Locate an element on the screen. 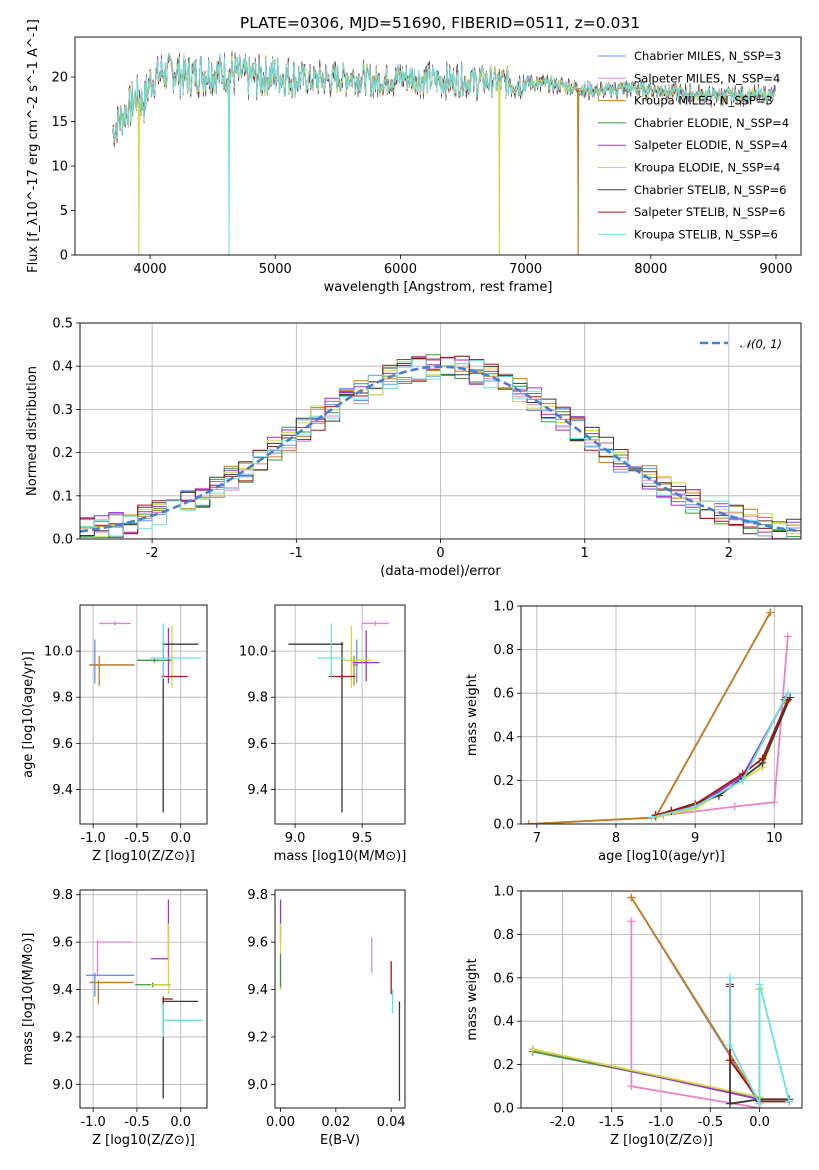 This screenshot has height=1170, width=819. legend-label-normal: 𝒩(0, 1) is located at coordinates (761, 344).